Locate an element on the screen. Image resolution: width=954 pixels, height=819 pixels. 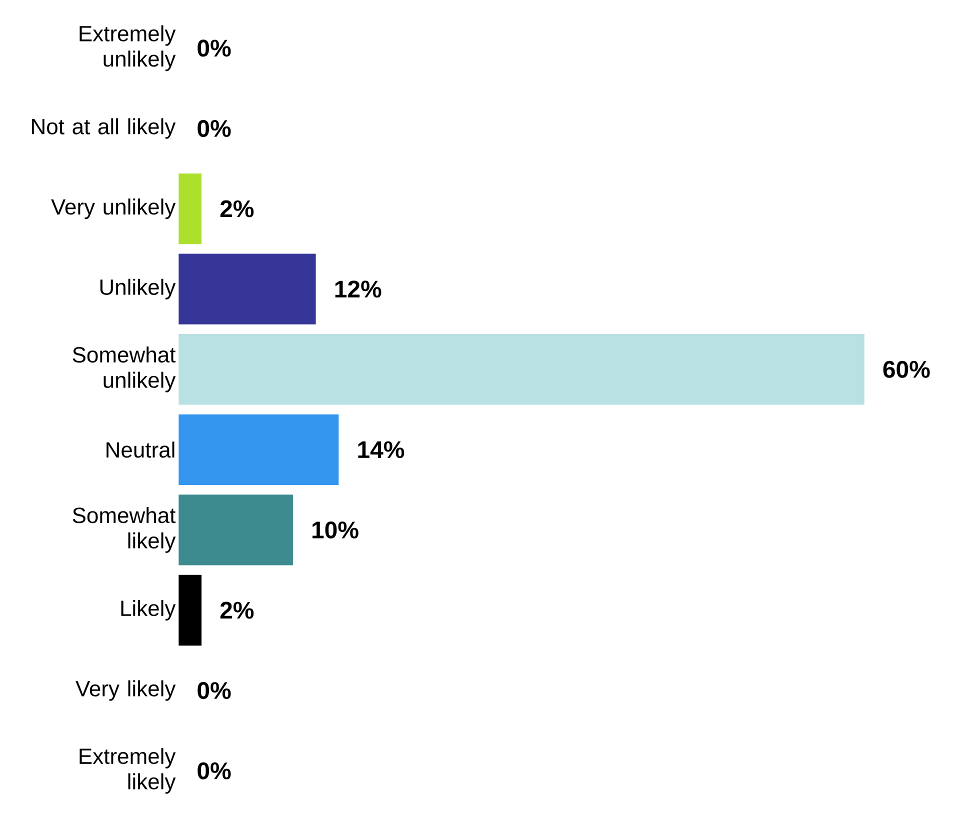
data-label: 12% is located at coordinates (358, 289).